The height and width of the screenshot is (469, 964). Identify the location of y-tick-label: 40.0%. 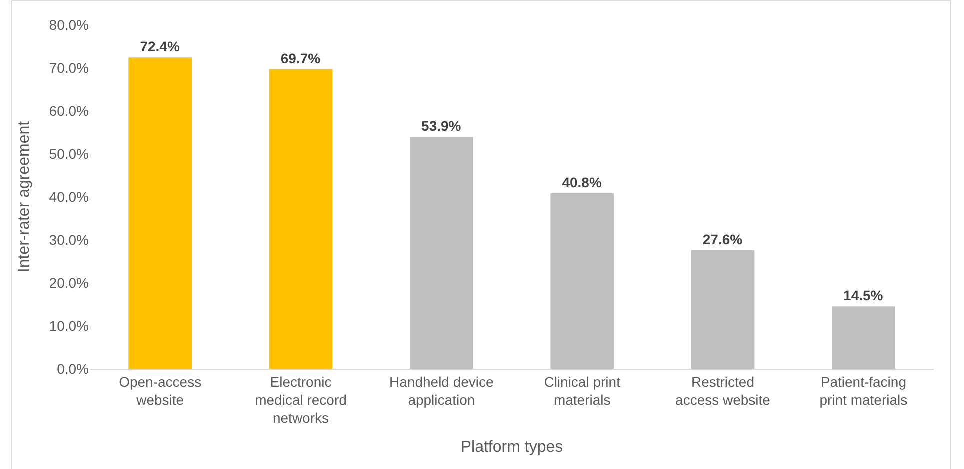
(69, 196).